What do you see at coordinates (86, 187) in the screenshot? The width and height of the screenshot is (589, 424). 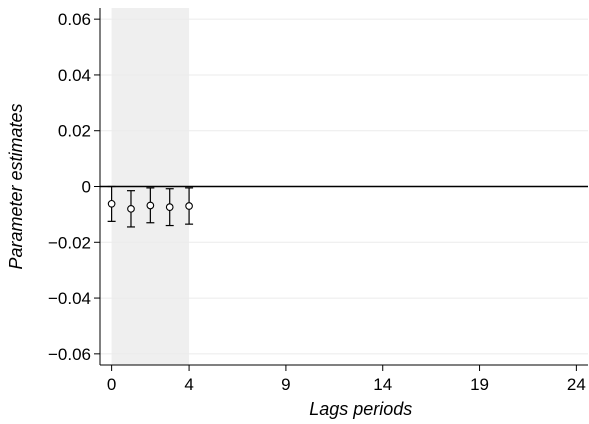 I see `y-tick-label: 0` at bounding box center [86, 187].